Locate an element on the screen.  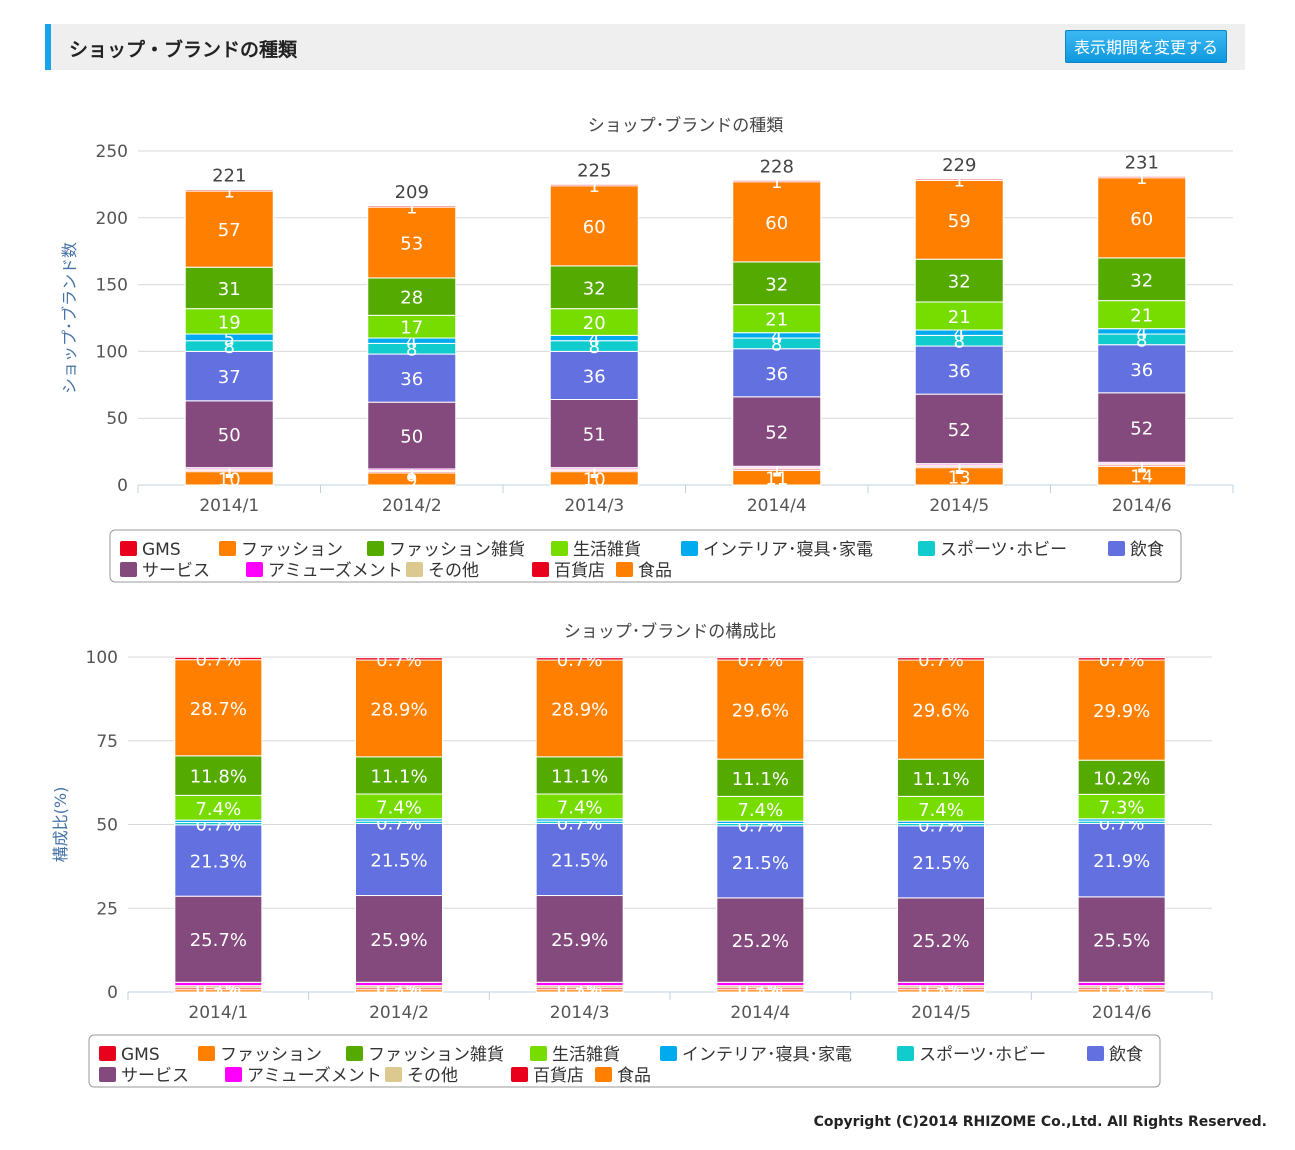
total-label: 229 is located at coordinates (959, 165).